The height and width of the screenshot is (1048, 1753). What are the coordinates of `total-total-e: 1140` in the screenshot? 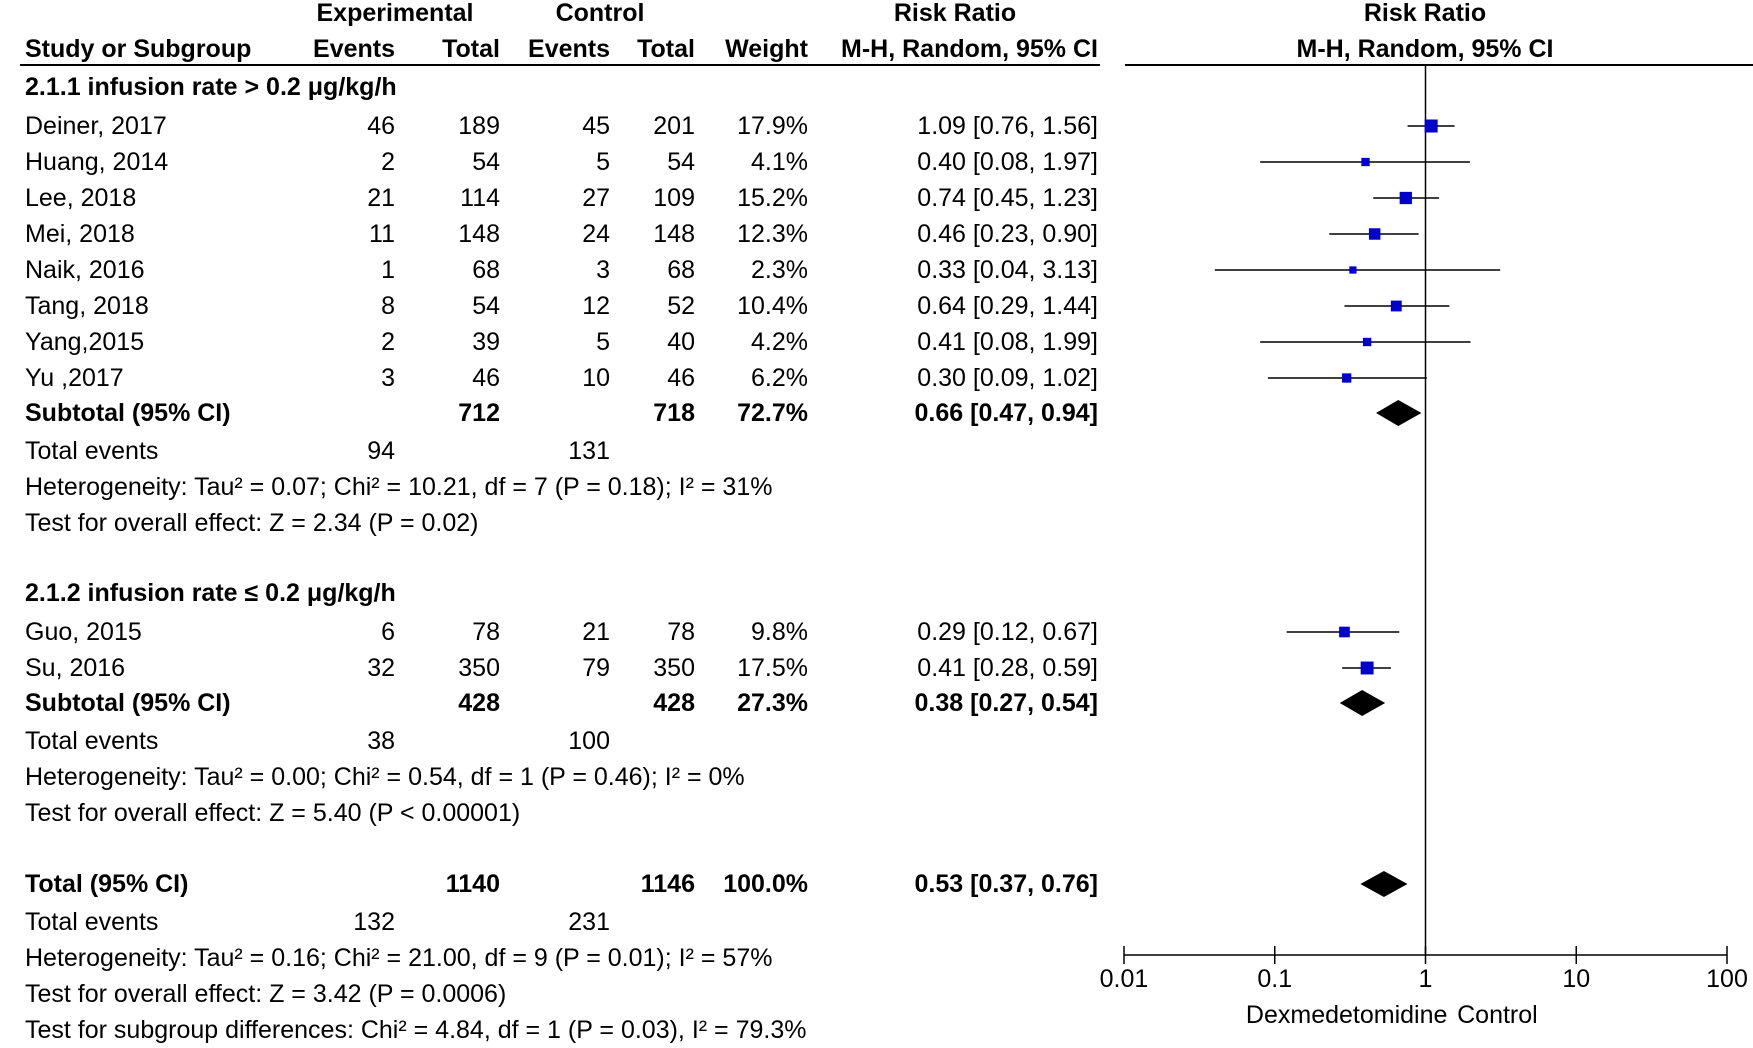 It's located at (472, 884).